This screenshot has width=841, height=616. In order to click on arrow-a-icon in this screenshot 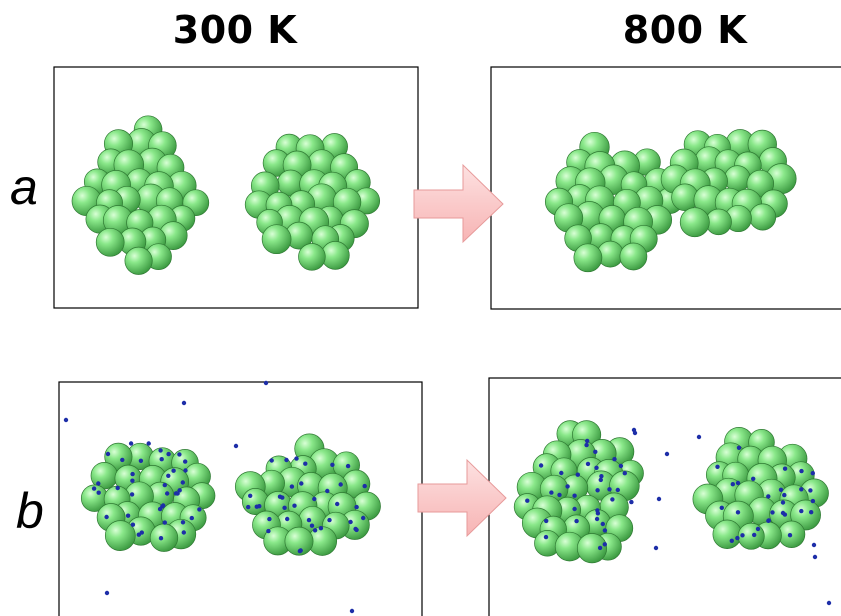, I will do `click(458, 203)`.